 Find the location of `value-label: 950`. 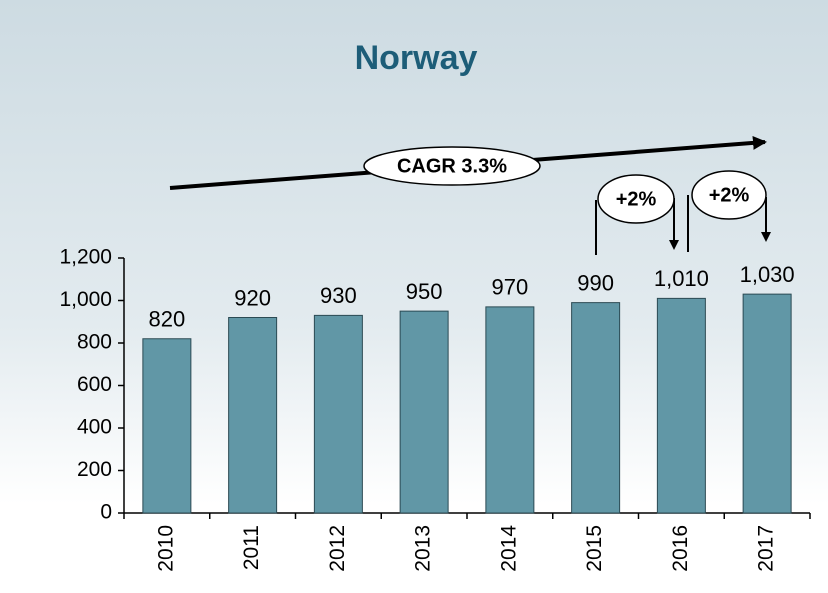

value-label: 950 is located at coordinates (424, 291).